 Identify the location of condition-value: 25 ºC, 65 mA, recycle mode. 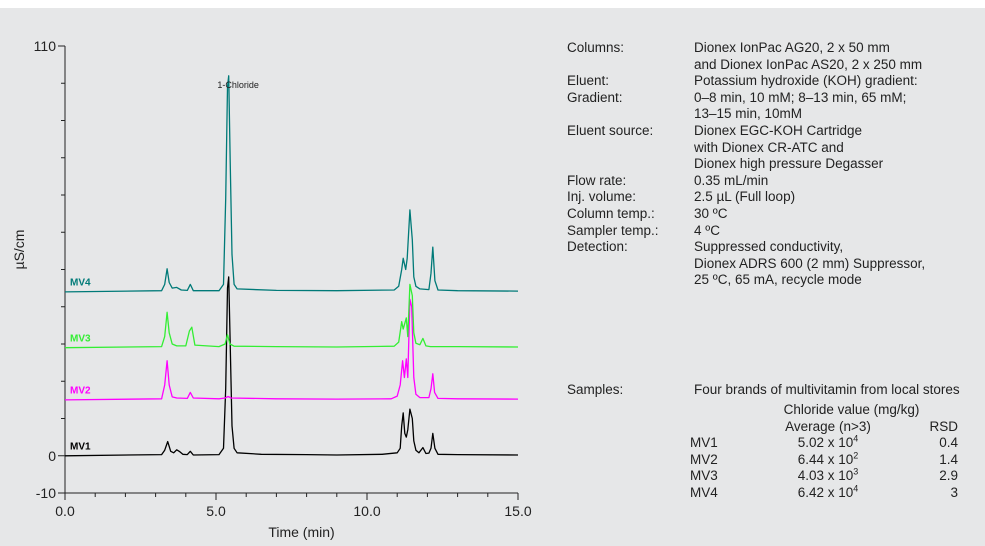
(778, 280).